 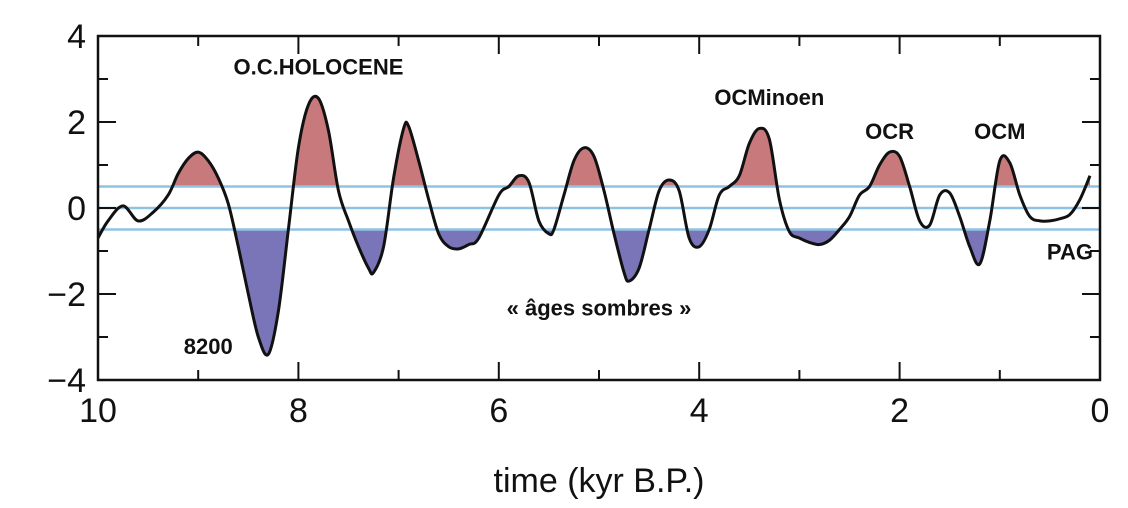 I want to click on y-tick-label: 4, so click(x=76, y=37).